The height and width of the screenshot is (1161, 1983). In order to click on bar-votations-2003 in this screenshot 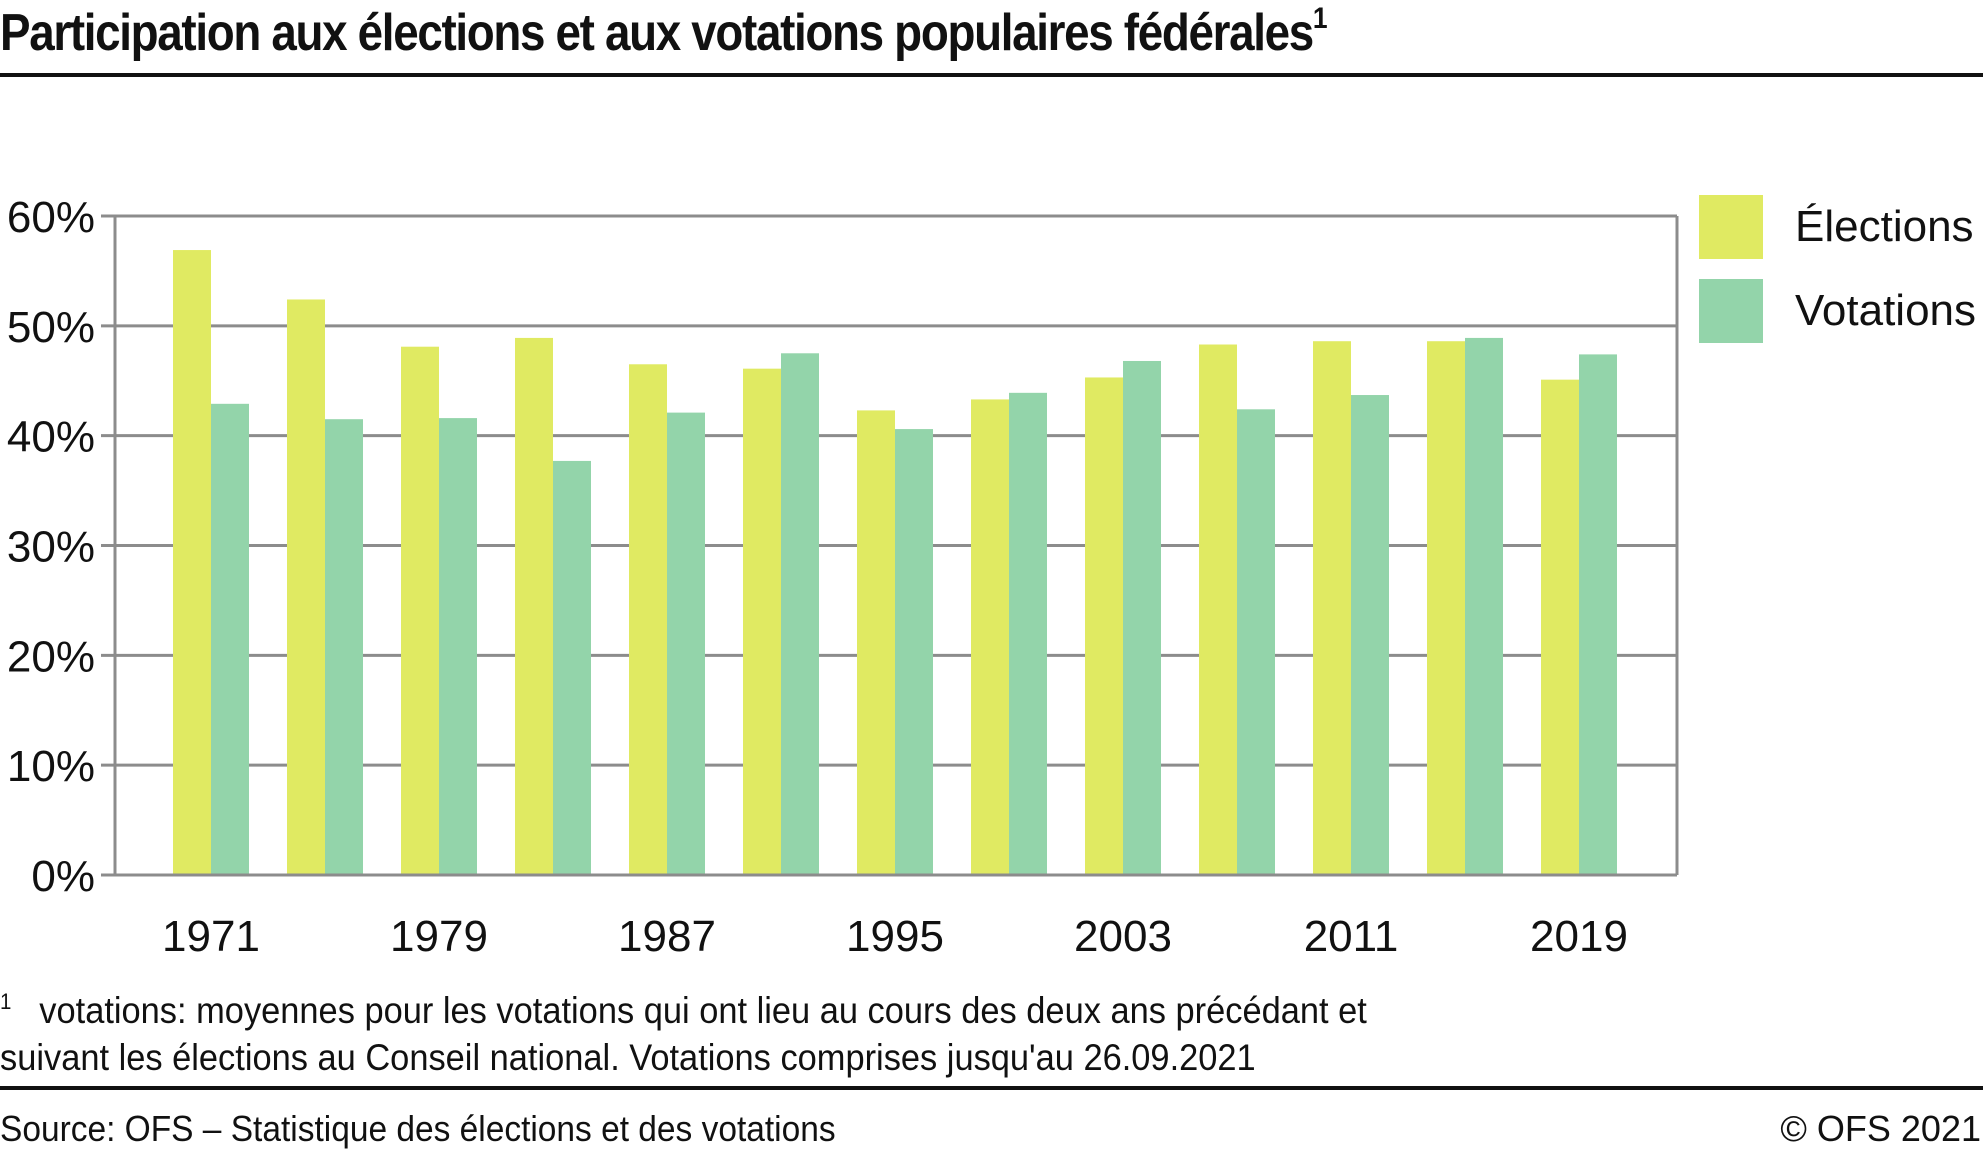, I will do `click(1142, 618)`.